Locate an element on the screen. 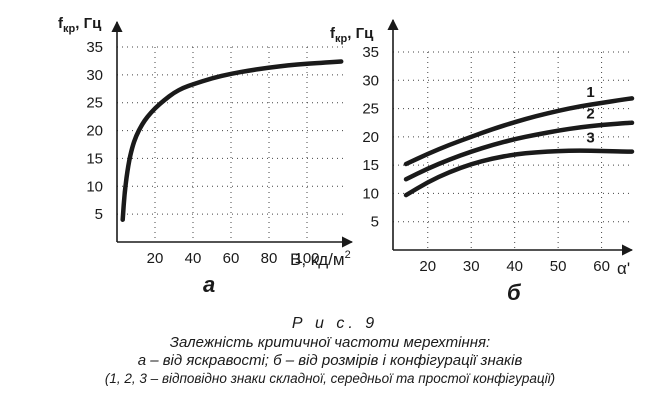  chart-a-x-tick-label: 60 is located at coordinates (231, 258).